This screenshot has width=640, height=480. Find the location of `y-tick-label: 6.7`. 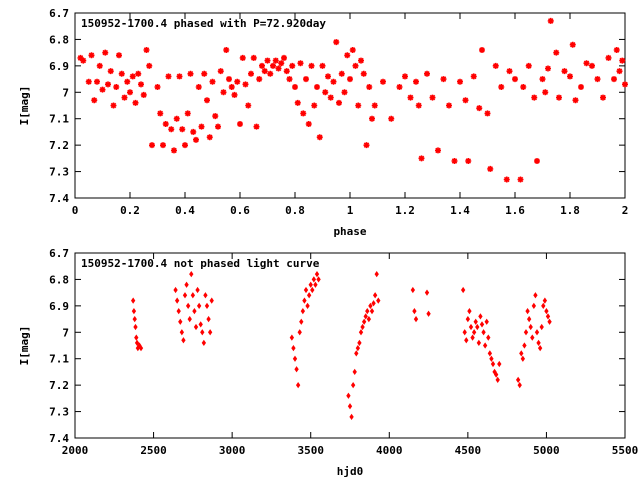

y-tick-label: 6.7 is located at coordinates (59, 13).